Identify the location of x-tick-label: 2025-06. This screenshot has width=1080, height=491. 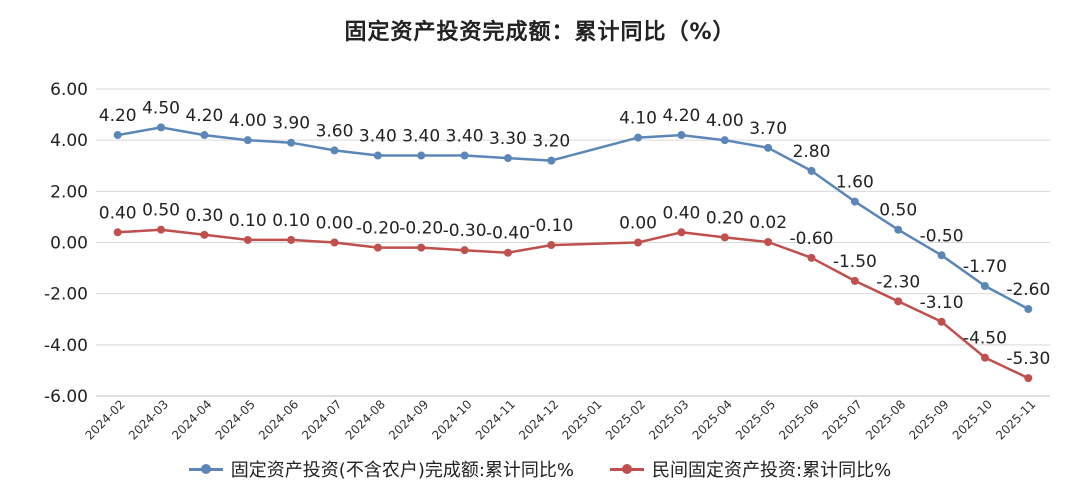
(798, 419).